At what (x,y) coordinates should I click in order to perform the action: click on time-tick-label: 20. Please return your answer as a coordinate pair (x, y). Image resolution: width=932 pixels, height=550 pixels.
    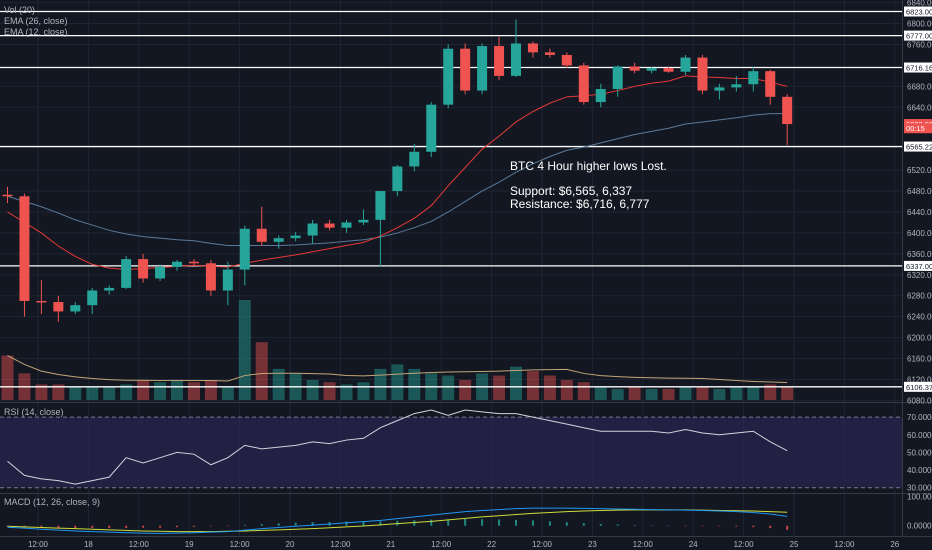
    Looking at the image, I should click on (290, 544).